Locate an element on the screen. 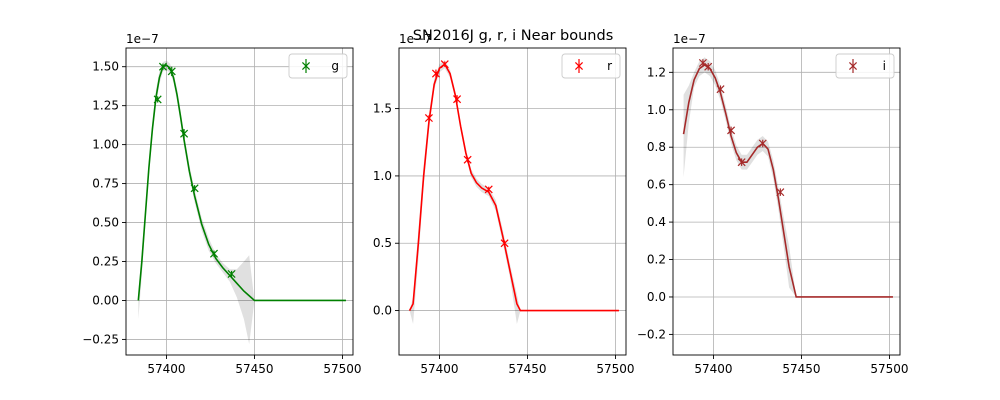 Image resolution: width=1000 pixels, height=400 pixels. y-tick-label: 0.50 is located at coordinates (105, 223).